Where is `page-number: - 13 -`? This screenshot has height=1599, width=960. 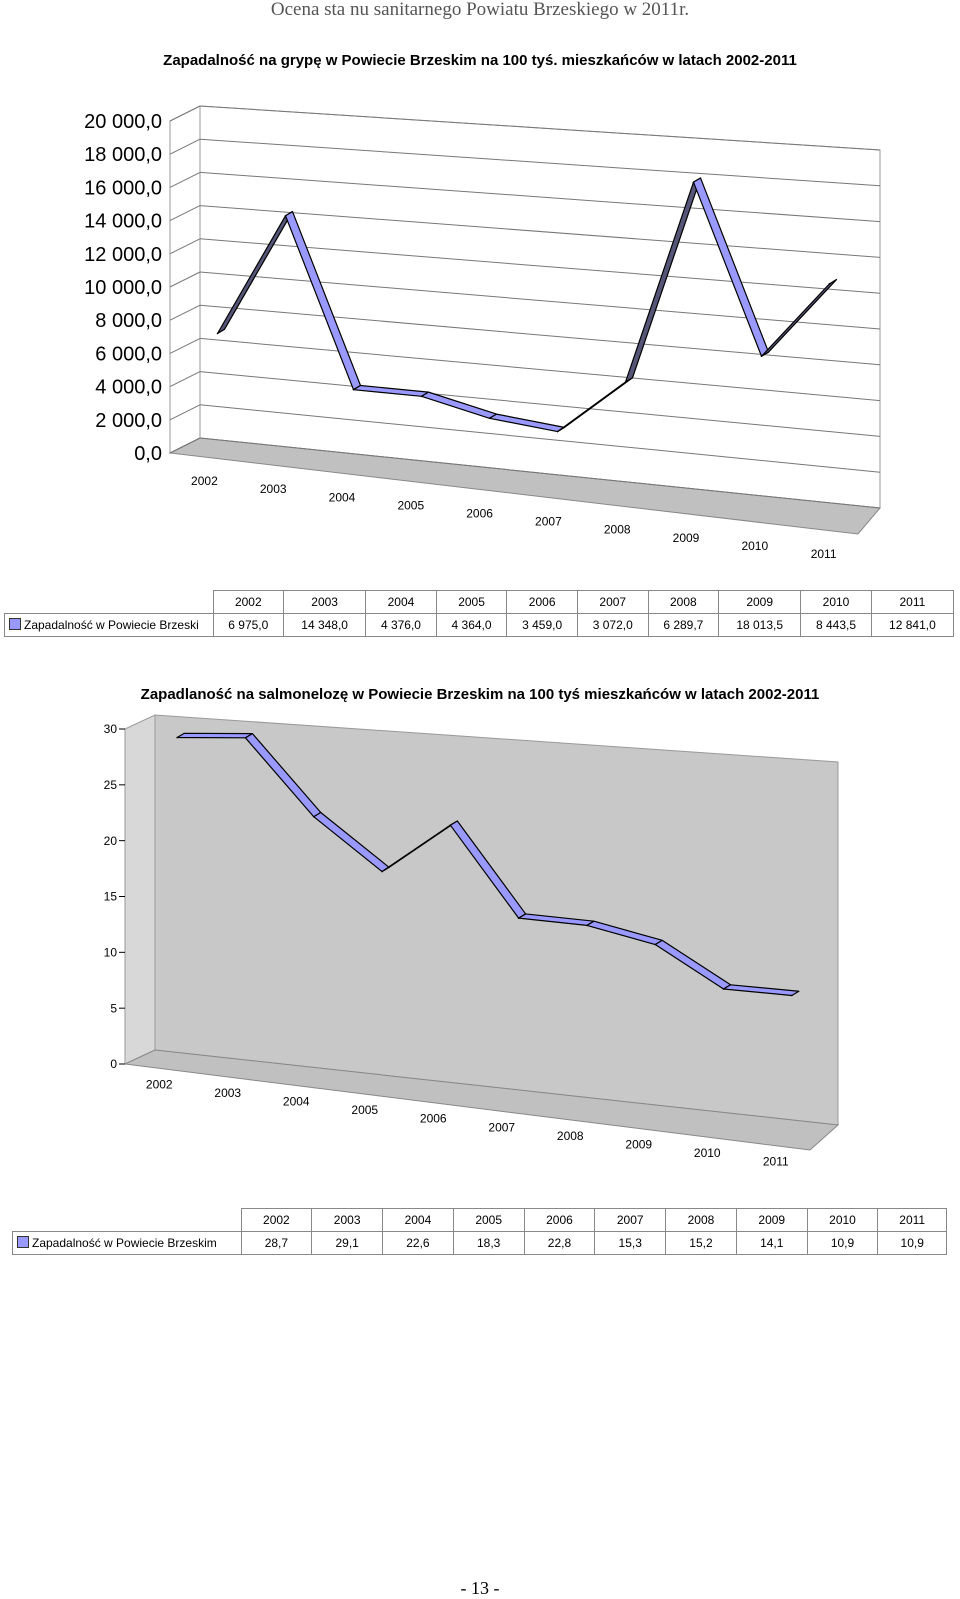
page-number: - 13 - is located at coordinates (480, 1588).